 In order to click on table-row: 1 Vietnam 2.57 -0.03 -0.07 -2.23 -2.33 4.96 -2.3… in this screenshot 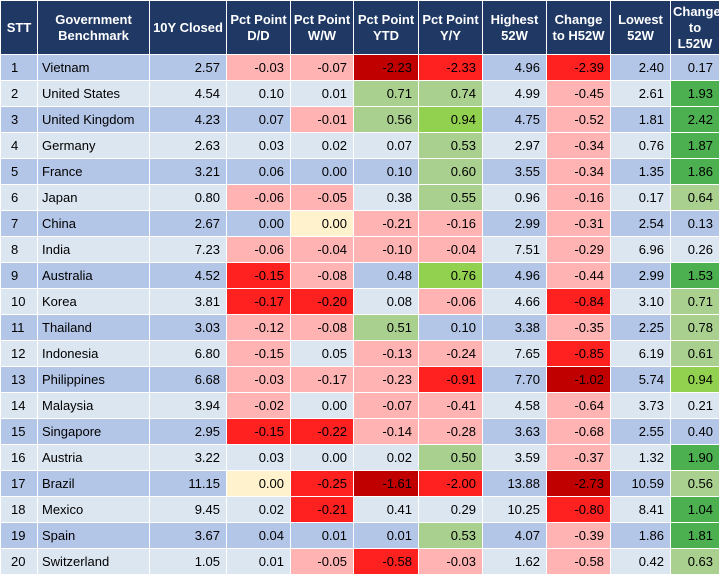, I will do `click(360, 67)`.